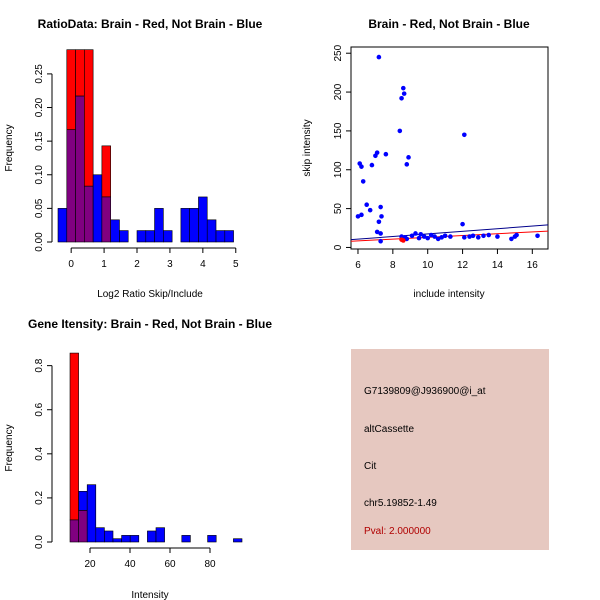  What do you see at coordinates (39, 242) in the screenshot?
I see `ratio-y-tick-label: 0.00` at bounding box center [39, 242].